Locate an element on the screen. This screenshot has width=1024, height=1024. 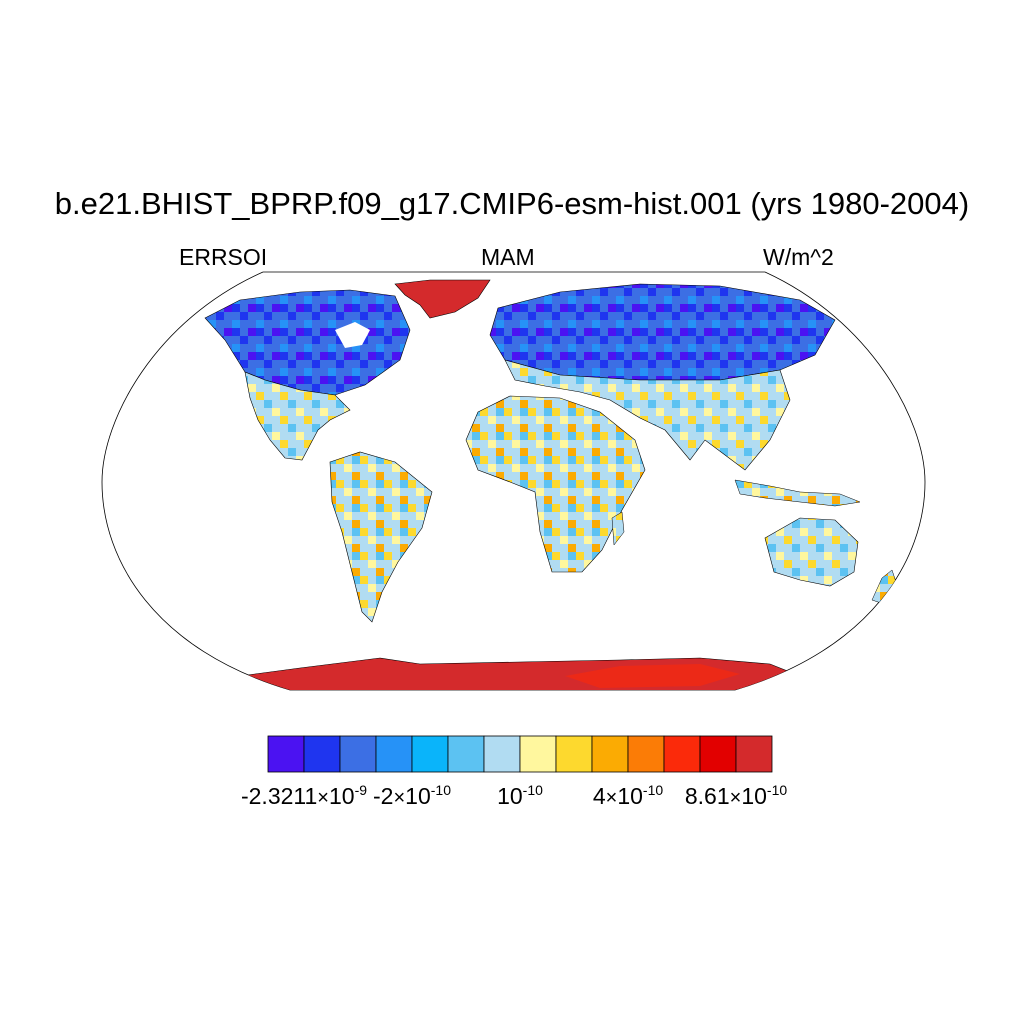
hudson-bay-gap is located at coordinates (352, 335).